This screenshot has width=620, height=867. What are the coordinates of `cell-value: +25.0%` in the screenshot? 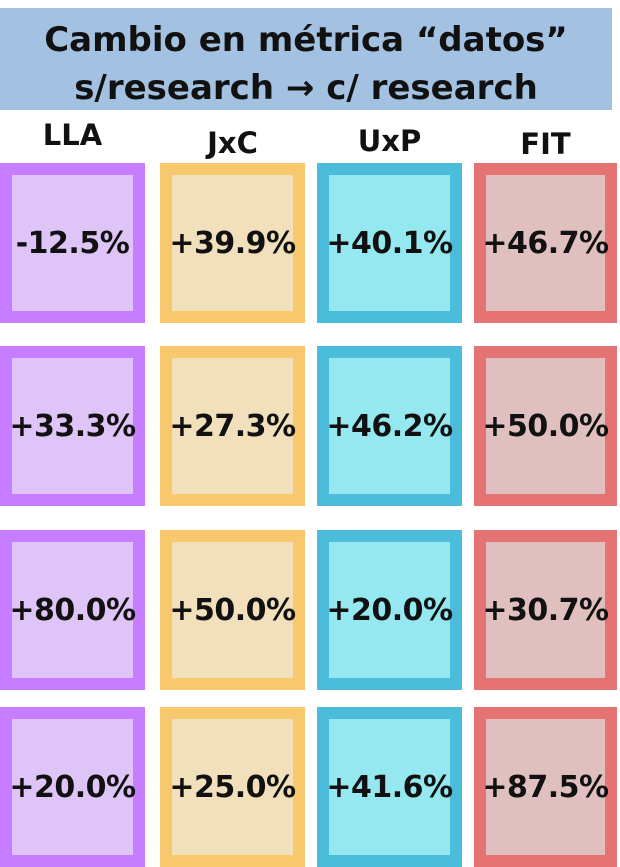 It's located at (232, 787).